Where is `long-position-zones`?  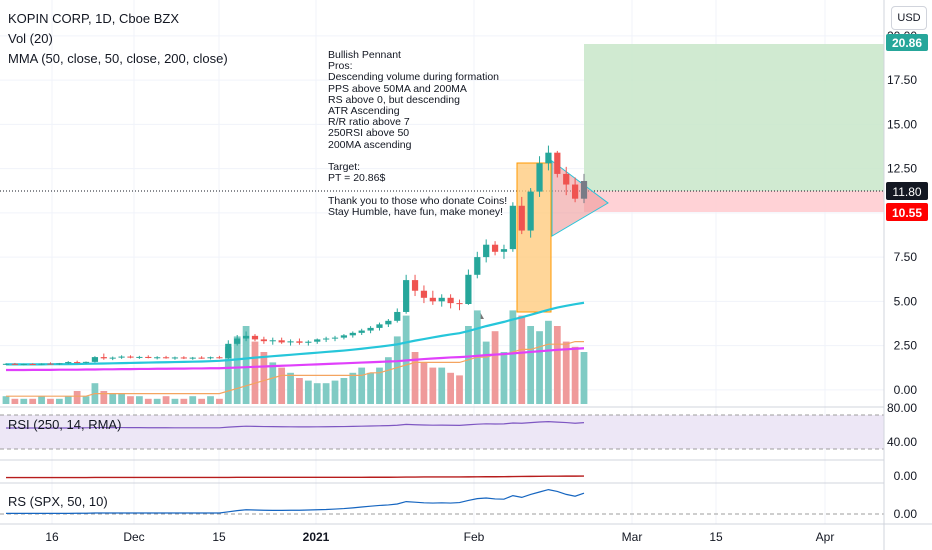 long-position-zones is located at coordinates (734, 128).